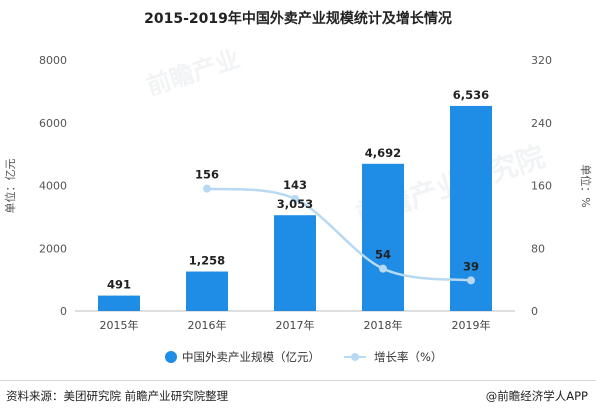 The width and height of the screenshot is (596, 414). I want to click on growth-value-label: 156, so click(207, 175).